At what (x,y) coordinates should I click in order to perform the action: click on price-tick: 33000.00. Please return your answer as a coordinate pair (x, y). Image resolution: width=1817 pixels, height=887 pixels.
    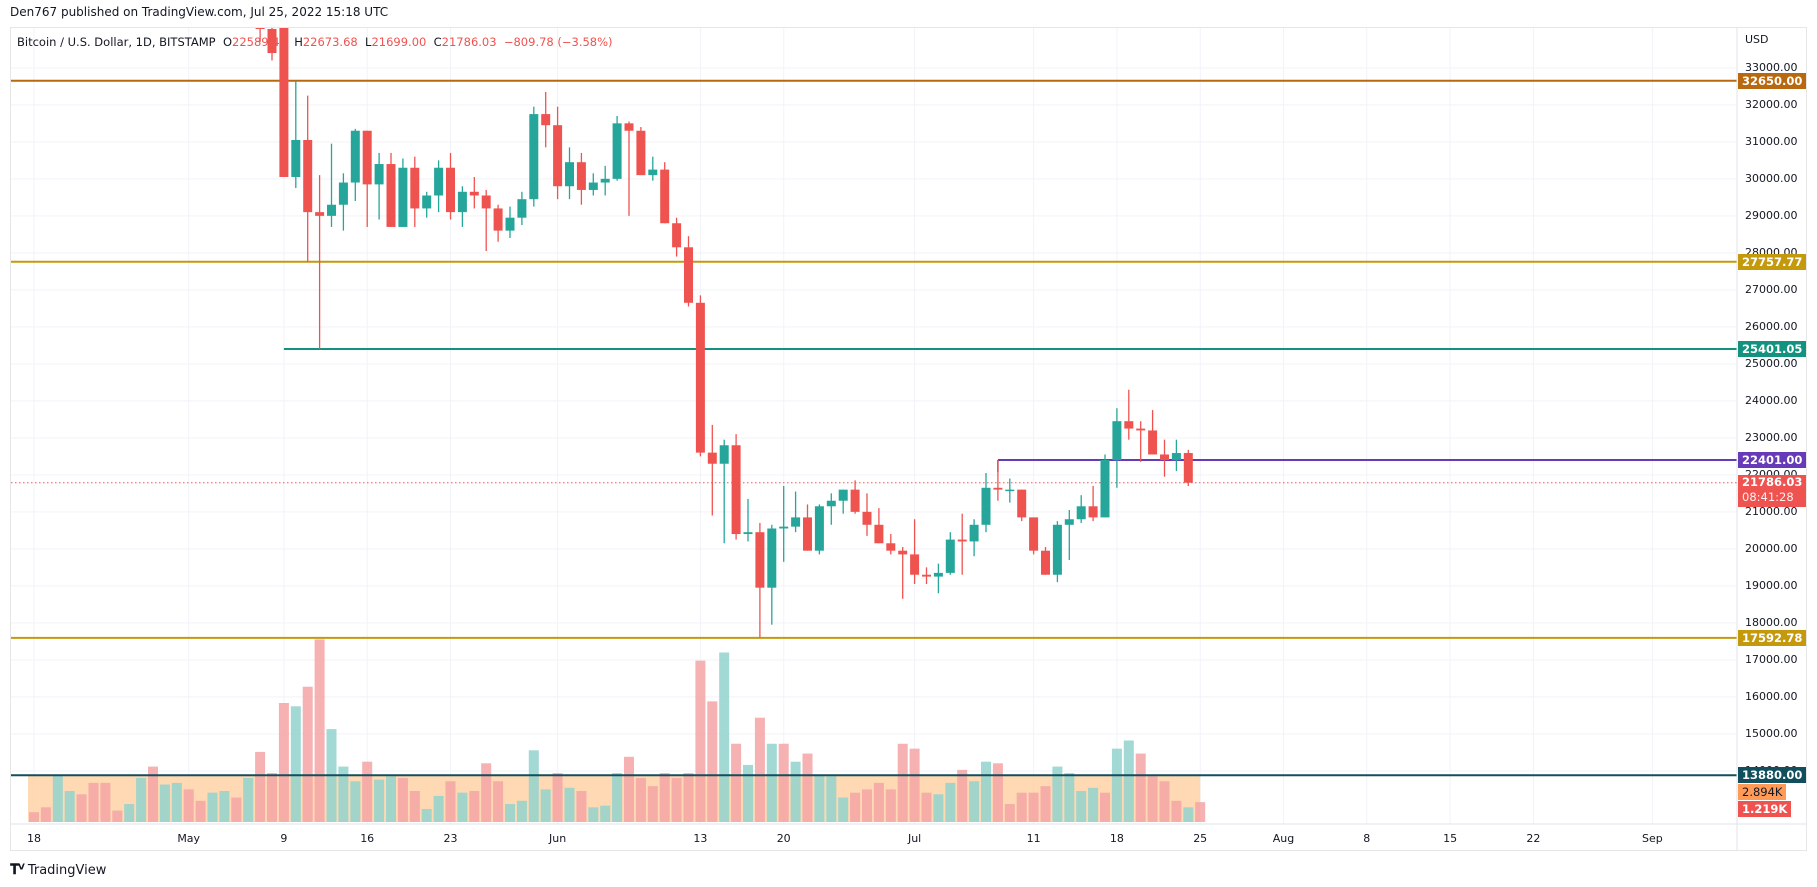
    Looking at the image, I should click on (1771, 67).